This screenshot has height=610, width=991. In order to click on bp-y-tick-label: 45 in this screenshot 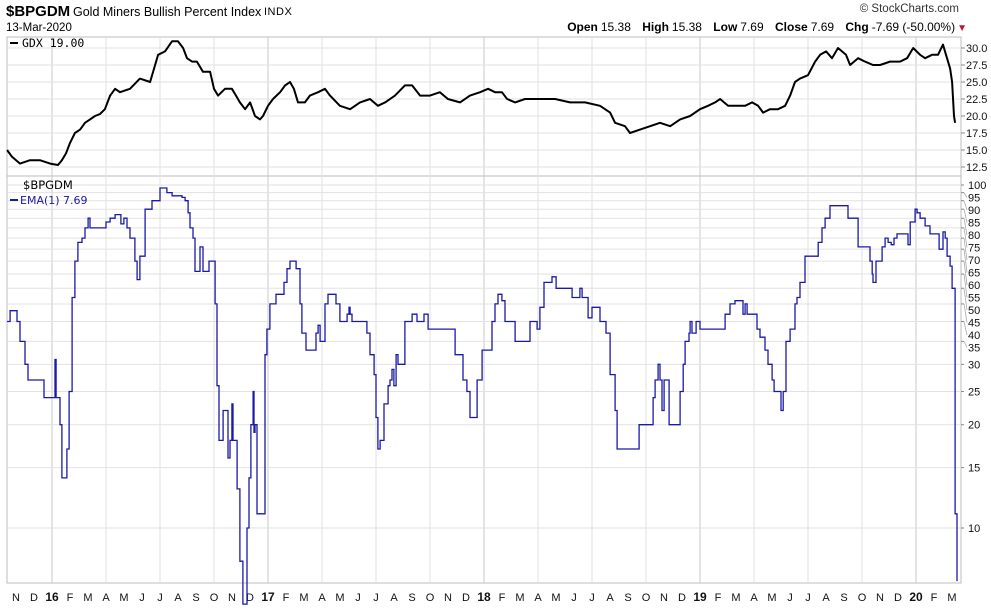, I will do `click(974, 324)`.